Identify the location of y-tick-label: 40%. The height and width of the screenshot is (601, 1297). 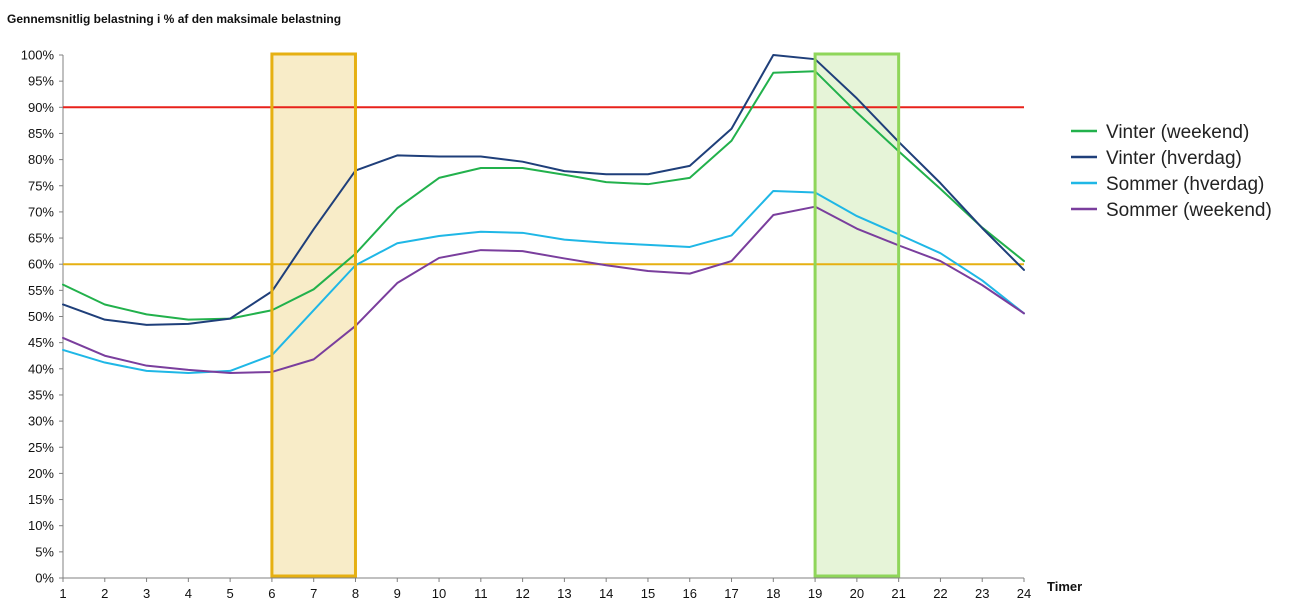
(41, 368).